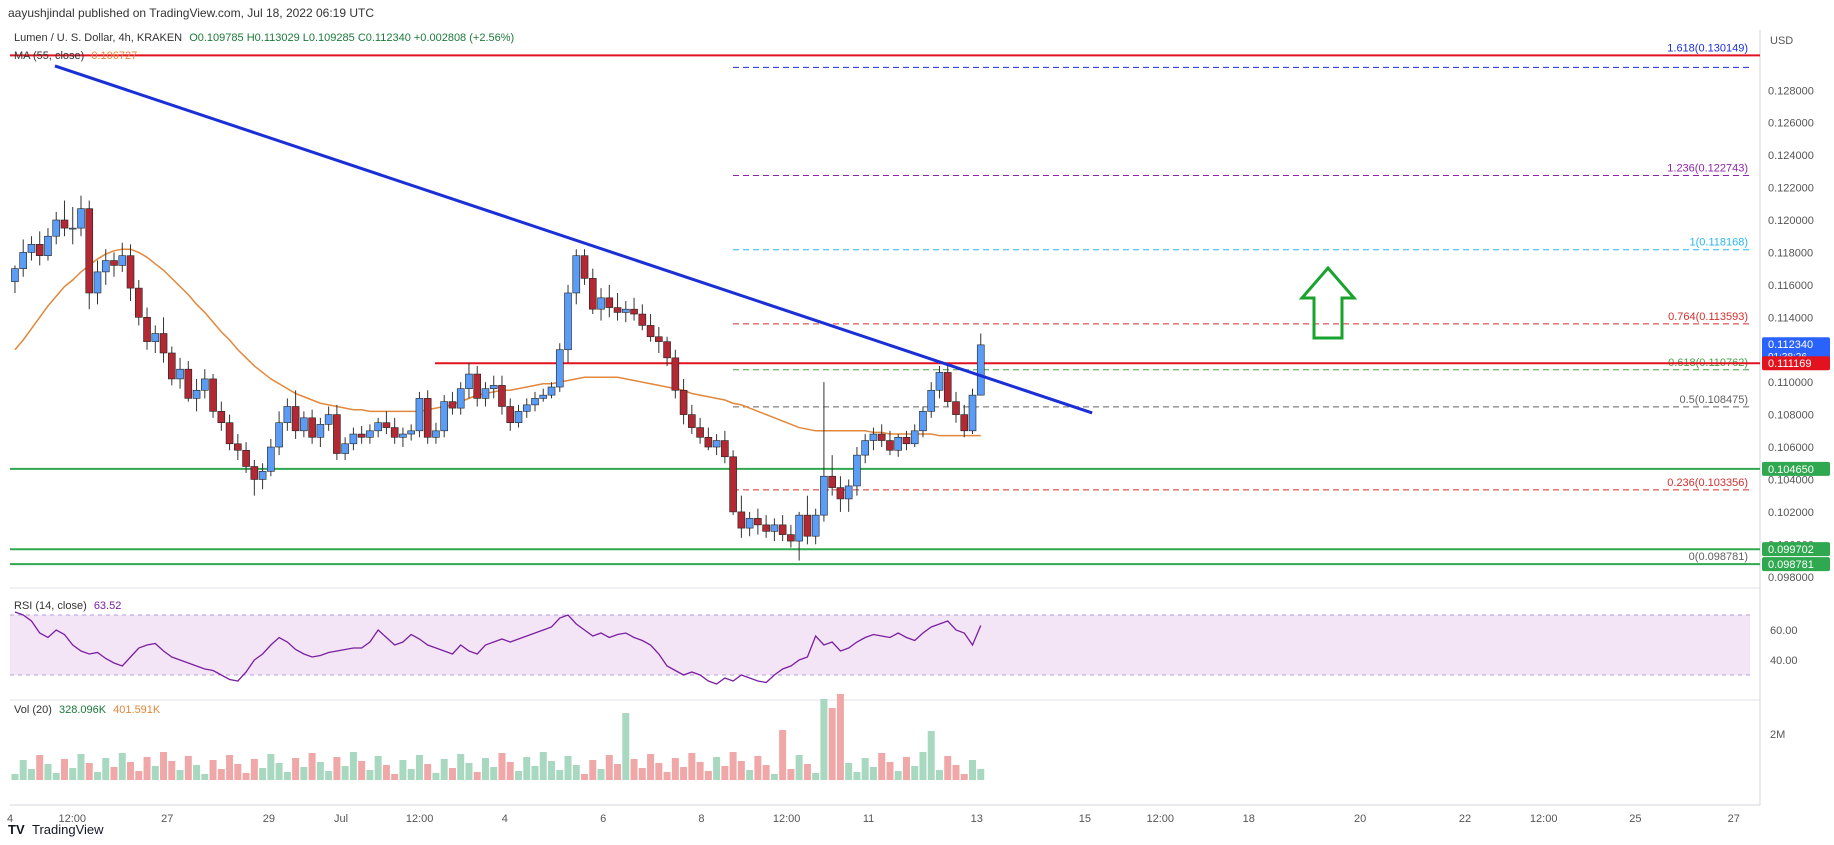  I want to click on rsi-band, so click(880, 645).